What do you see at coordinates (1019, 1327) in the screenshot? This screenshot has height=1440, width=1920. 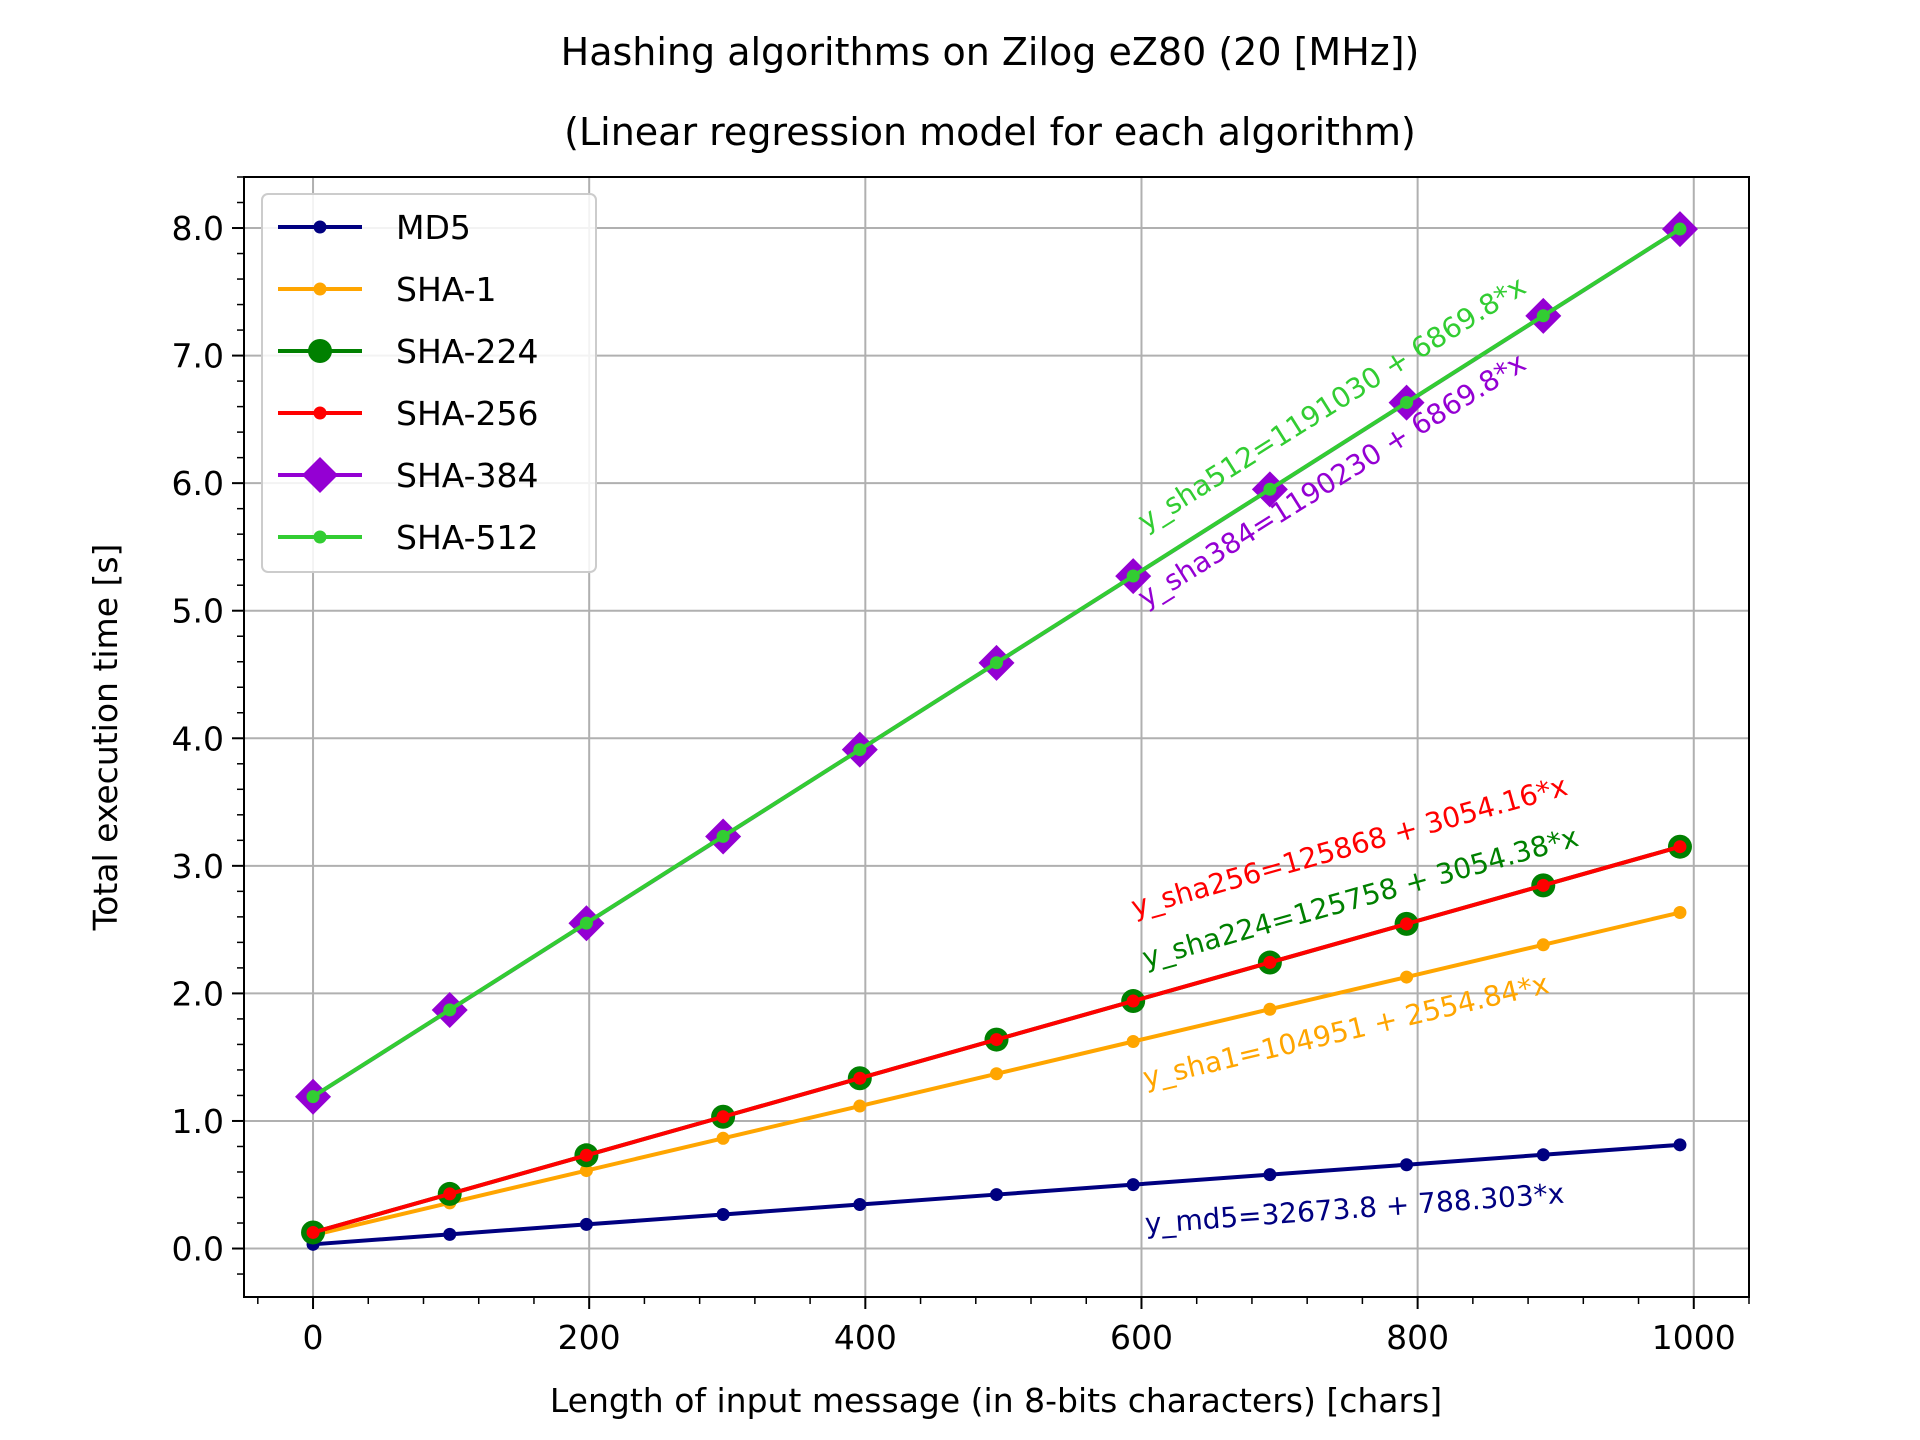 I see `x-axis-ticks: 0 200 400 600 800 1000` at bounding box center [1019, 1327].